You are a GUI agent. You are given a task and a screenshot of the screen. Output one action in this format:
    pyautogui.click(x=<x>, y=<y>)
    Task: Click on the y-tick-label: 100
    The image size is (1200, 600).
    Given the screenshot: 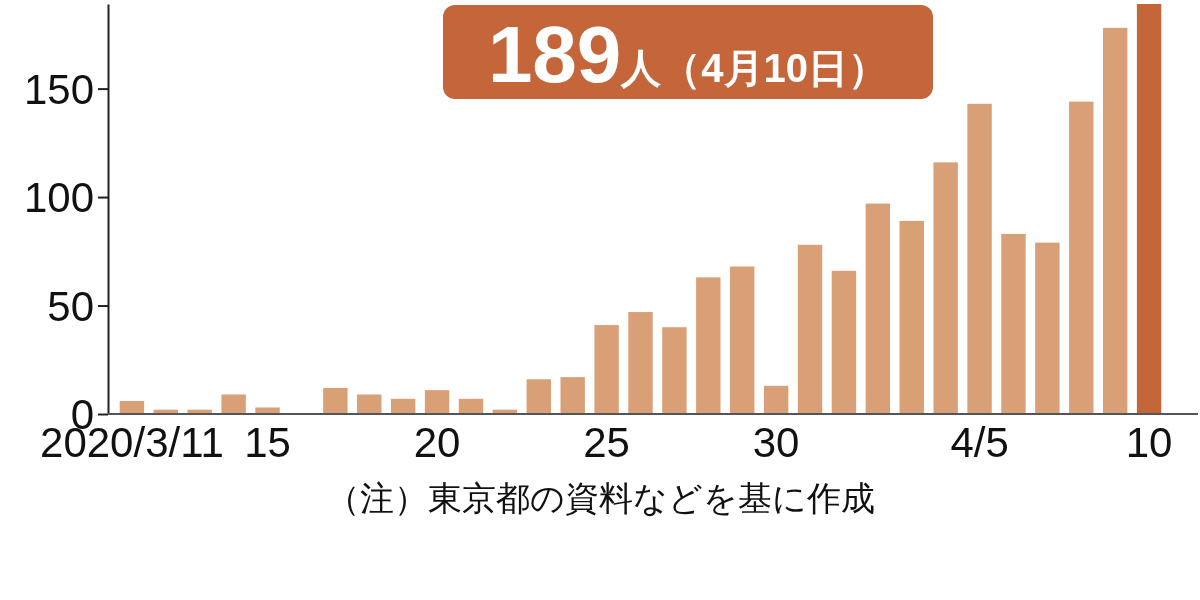 What is the action you would take?
    pyautogui.click(x=58, y=198)
    